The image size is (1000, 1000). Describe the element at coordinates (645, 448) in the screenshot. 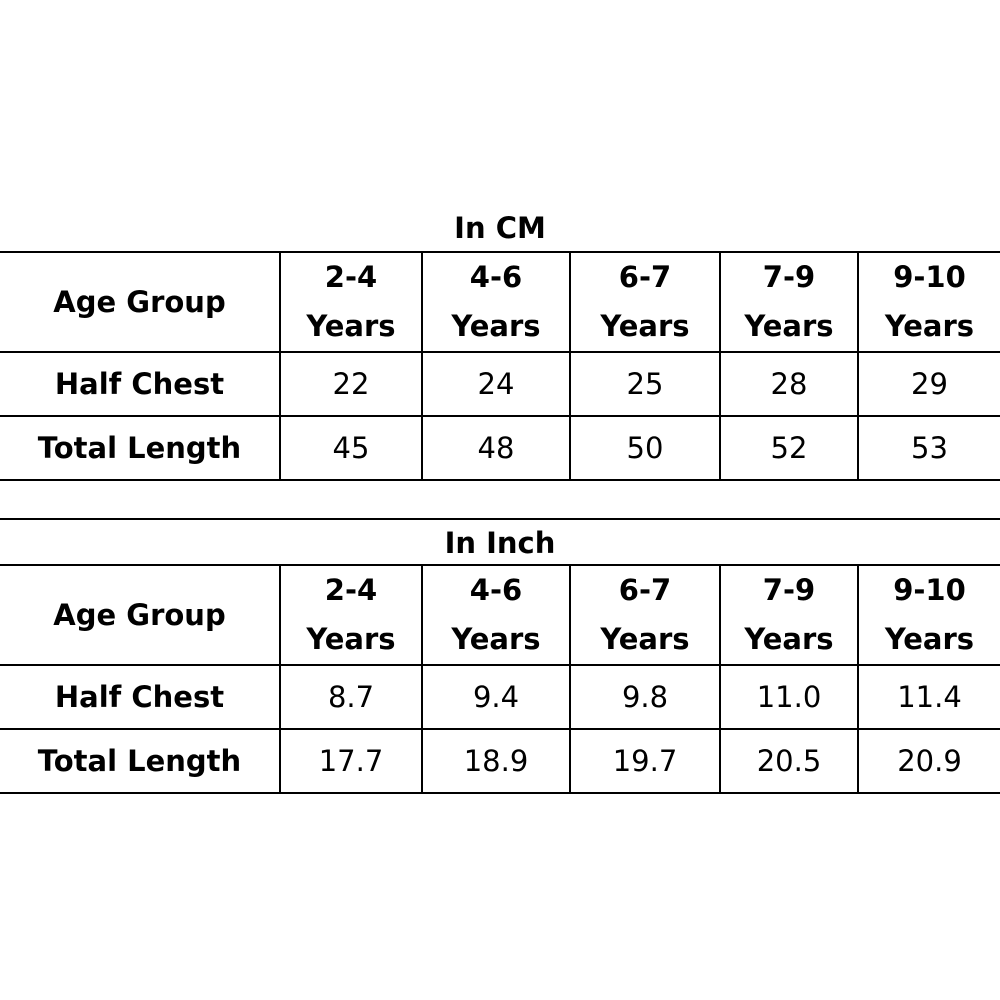

I see `value-cell: 50` at that location.